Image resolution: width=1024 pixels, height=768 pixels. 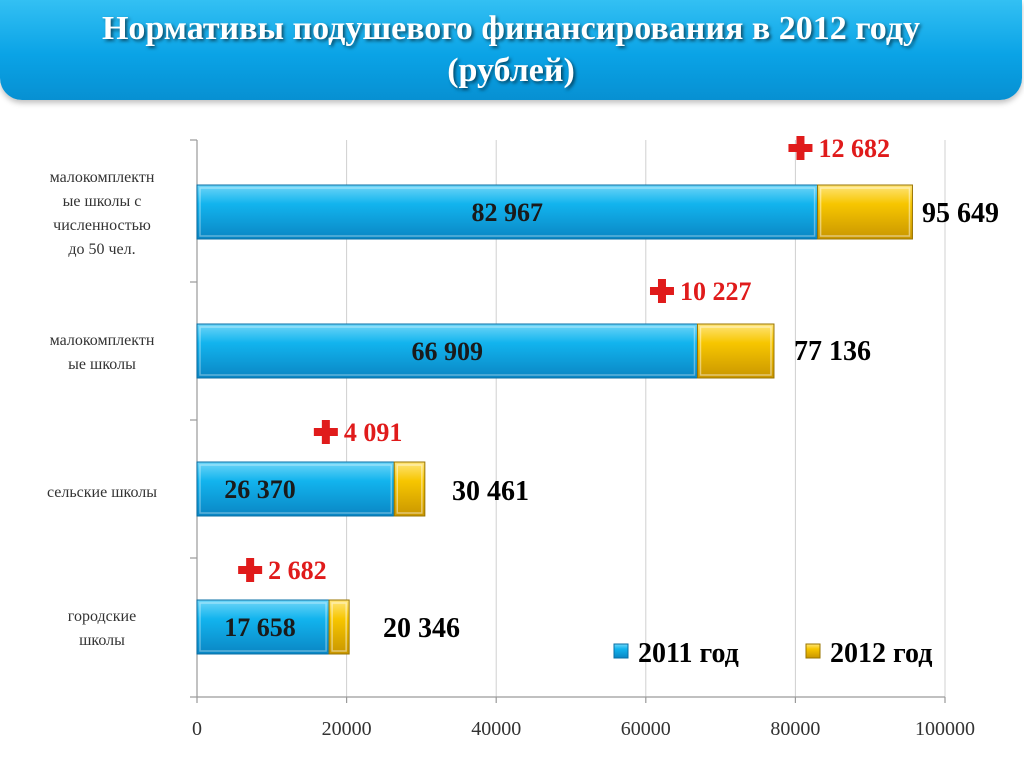 What do you see at coordinates (102, 492) in the screenshot?
I see `category-label: сельские школы` at bounding box center [102, 492].